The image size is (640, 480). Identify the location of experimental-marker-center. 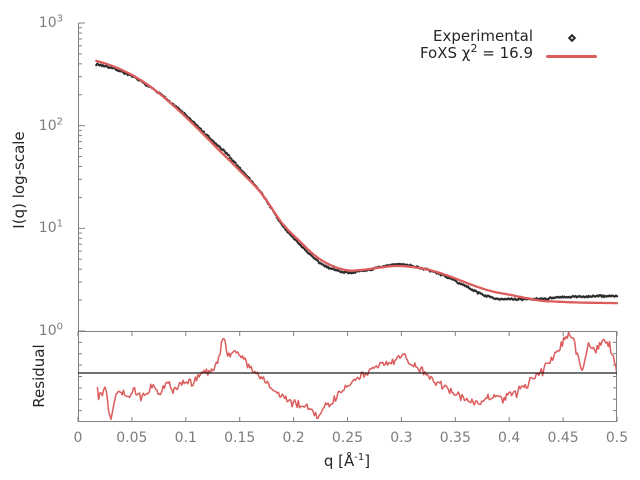
(572, 38).